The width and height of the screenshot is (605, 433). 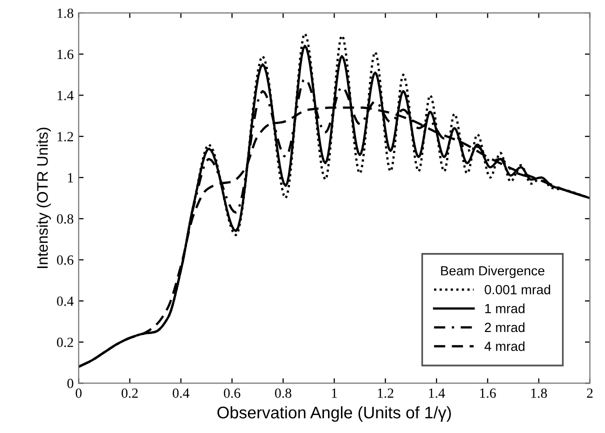 What do you see at coordinates (66, 137) in the screenshot?
I see `y-tick-label: 1.2` at bounding box center [66, 137].